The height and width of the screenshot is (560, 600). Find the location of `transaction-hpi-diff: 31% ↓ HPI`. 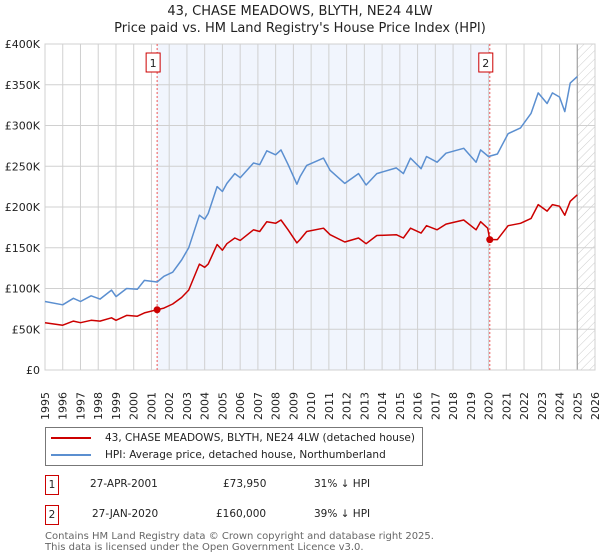

transaction-hpi-diff: 31% ↓ HPI is located at coordinates (342, 484).